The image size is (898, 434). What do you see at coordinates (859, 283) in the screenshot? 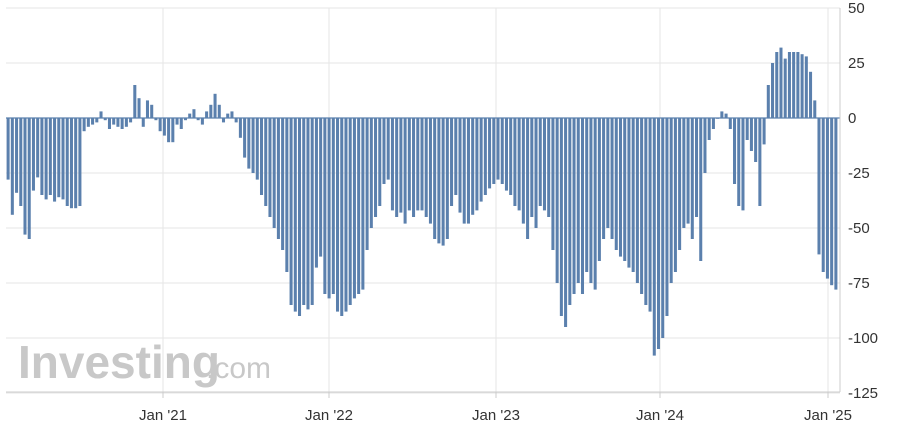
I see `y-tick-label: -75` at bounding box center [859, 283].